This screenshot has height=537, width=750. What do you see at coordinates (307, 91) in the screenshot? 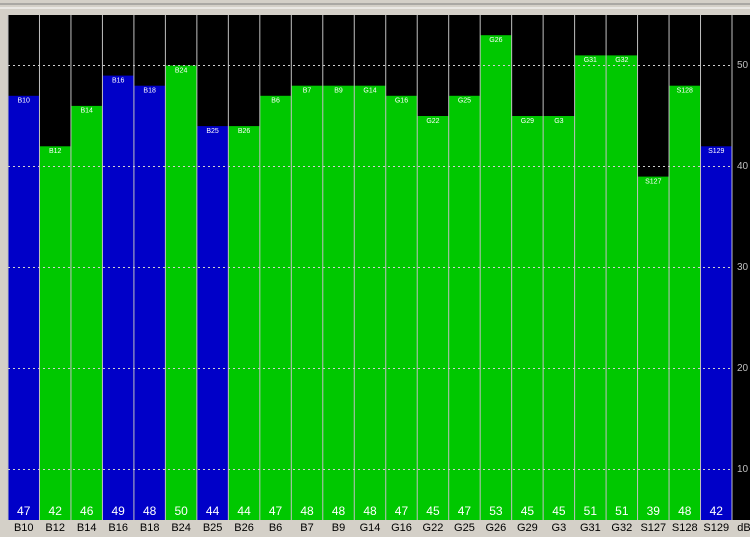
I see `bar-name: B7` at bounding box center [307, 91].